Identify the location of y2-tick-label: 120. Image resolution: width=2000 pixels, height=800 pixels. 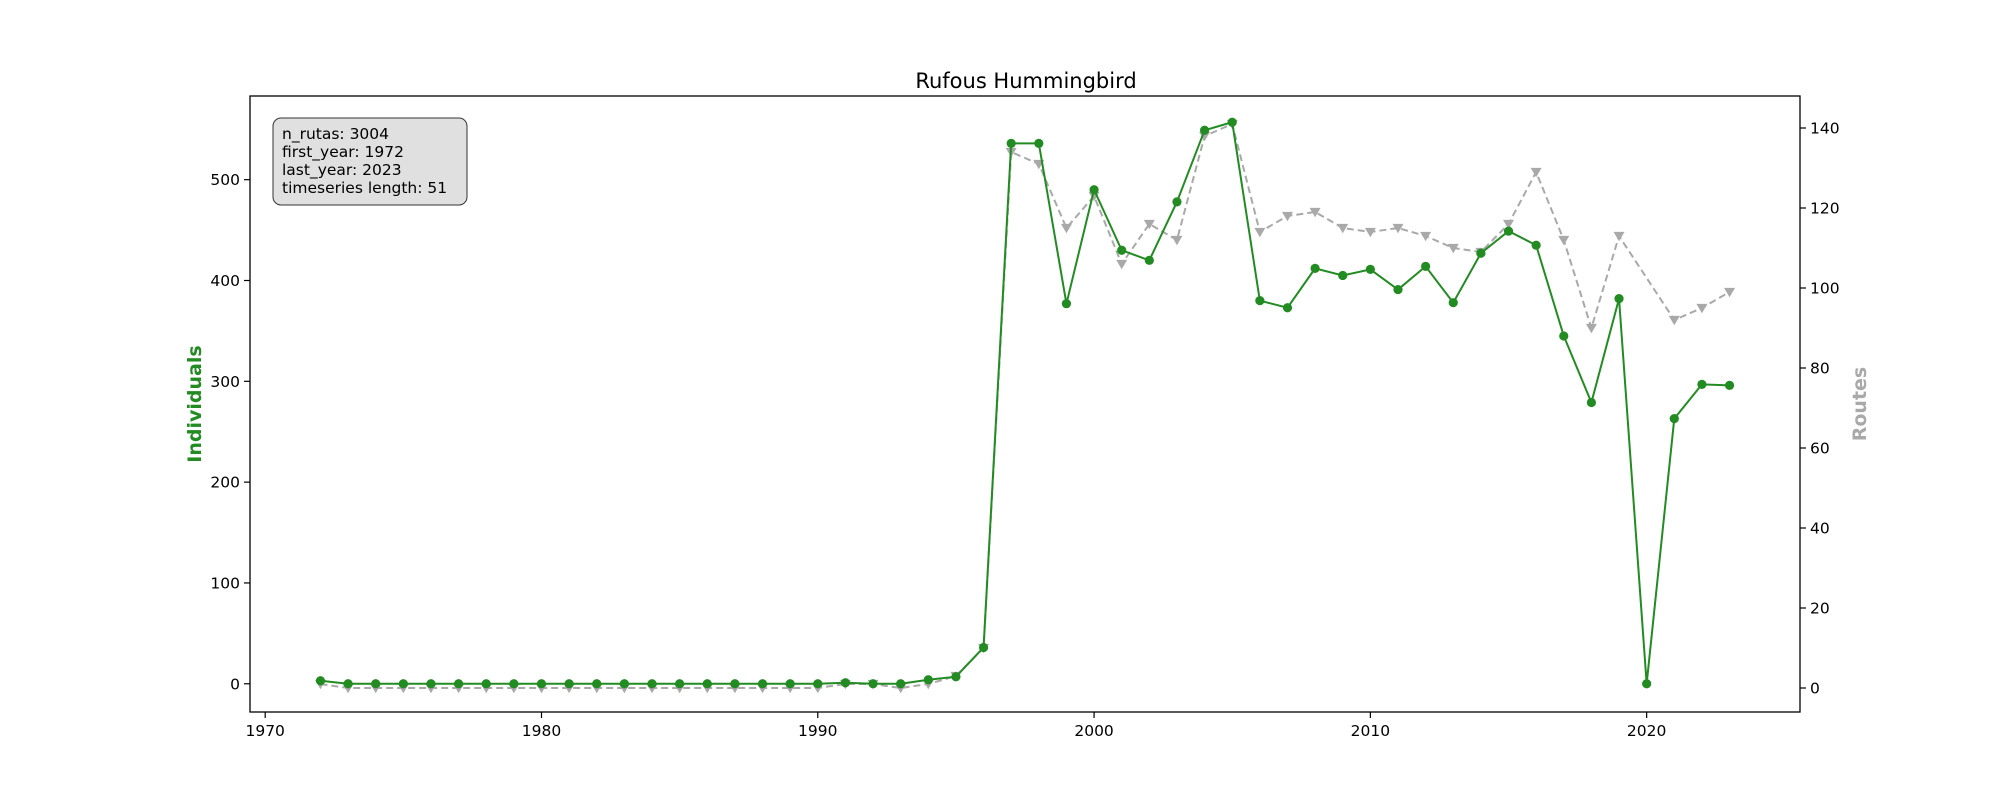
(1825, 209).